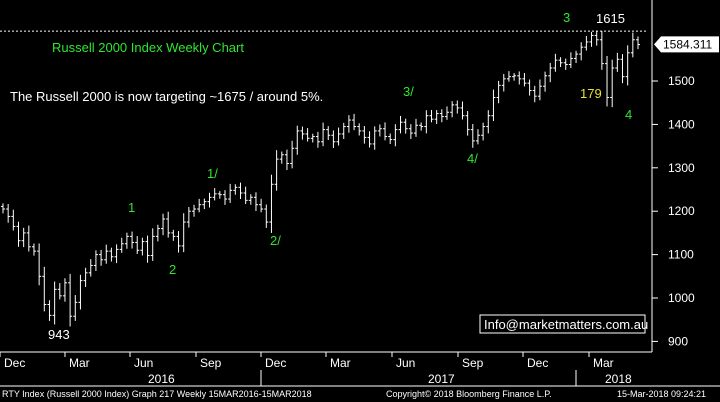  Describe the element at coordinates (662, 394) in the screenshot. I see `footer-timestamp: 15-Mar-2018 09:24:21` at that location.